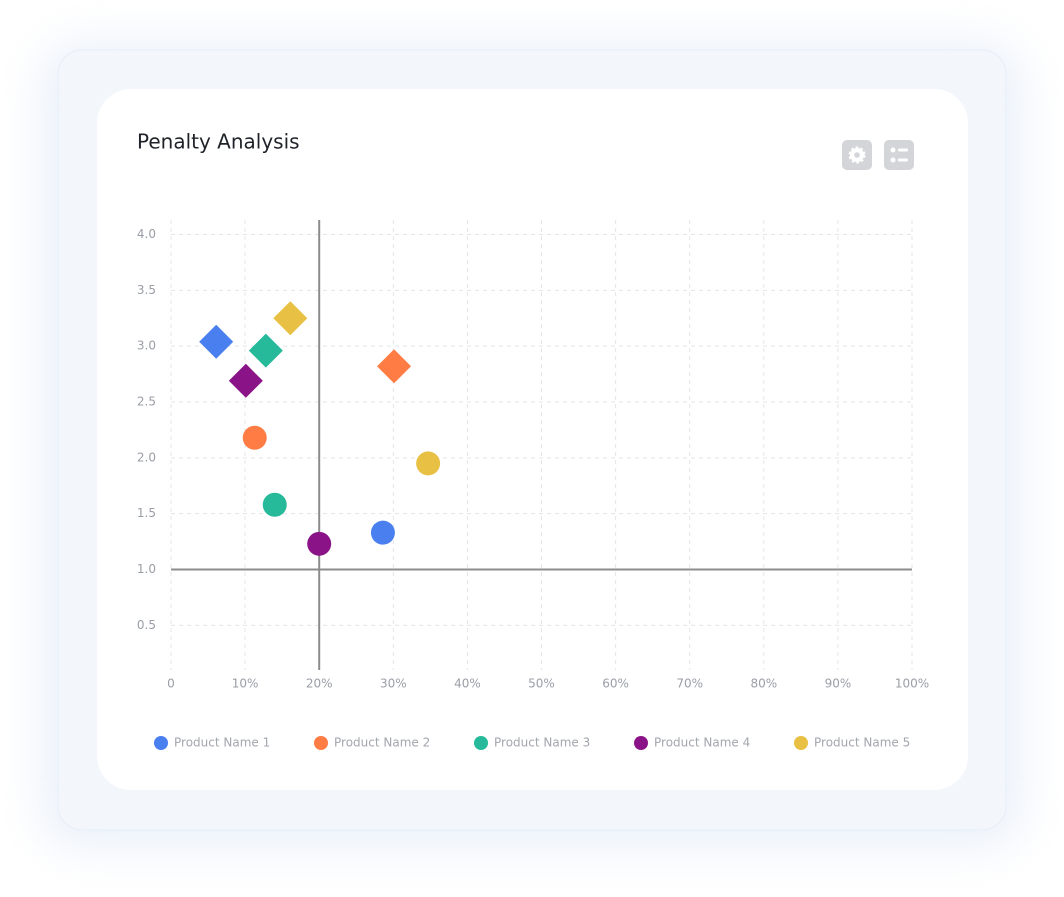 The width and height of the screenshot is (1064, 897). Describe the element at coordinates (146, 457) in the screenshot. I see `y-tick-label: 2.0` at that location.